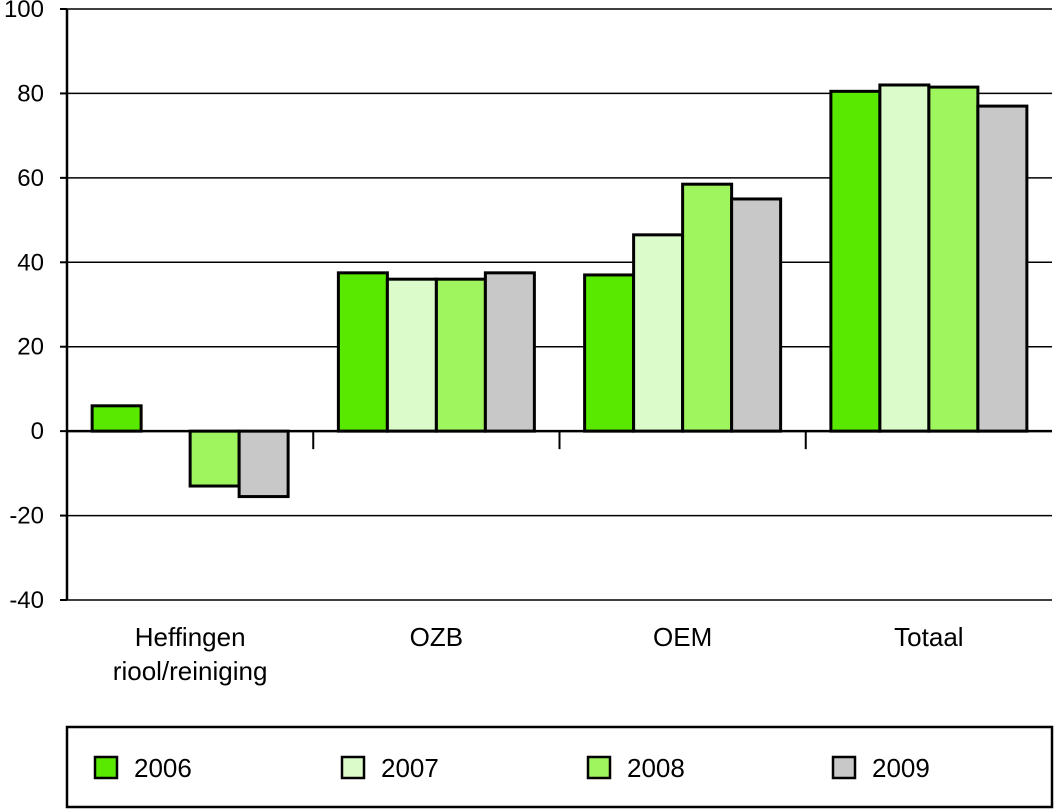 This screenshot has height=809, width=1054. Describe the element at coordinates (509, 352) in the screenshot. I see `bar-2009-cat1` at that location.